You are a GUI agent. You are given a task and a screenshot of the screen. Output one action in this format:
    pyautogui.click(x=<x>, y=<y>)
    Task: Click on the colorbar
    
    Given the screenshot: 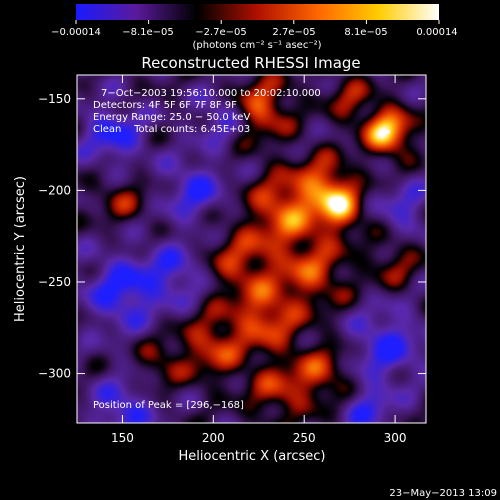 What is the action you would take?
    pyautogui.click(x=257, y=12)
    